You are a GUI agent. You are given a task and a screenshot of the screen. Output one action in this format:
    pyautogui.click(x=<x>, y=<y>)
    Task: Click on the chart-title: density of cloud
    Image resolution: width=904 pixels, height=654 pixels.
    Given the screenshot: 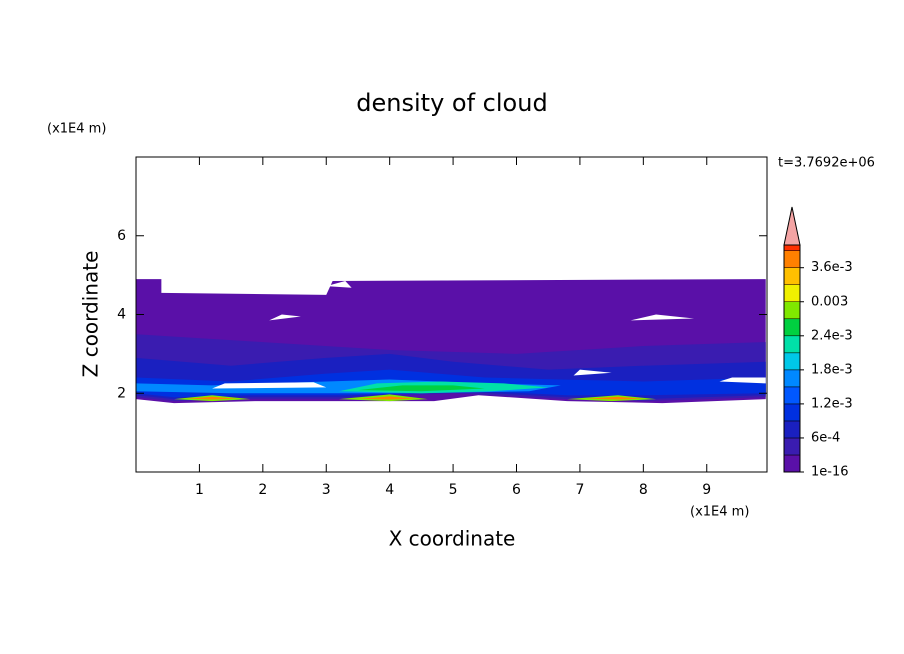 What is the action you would take?
    pyautogui.click(x=451, y=103)
    